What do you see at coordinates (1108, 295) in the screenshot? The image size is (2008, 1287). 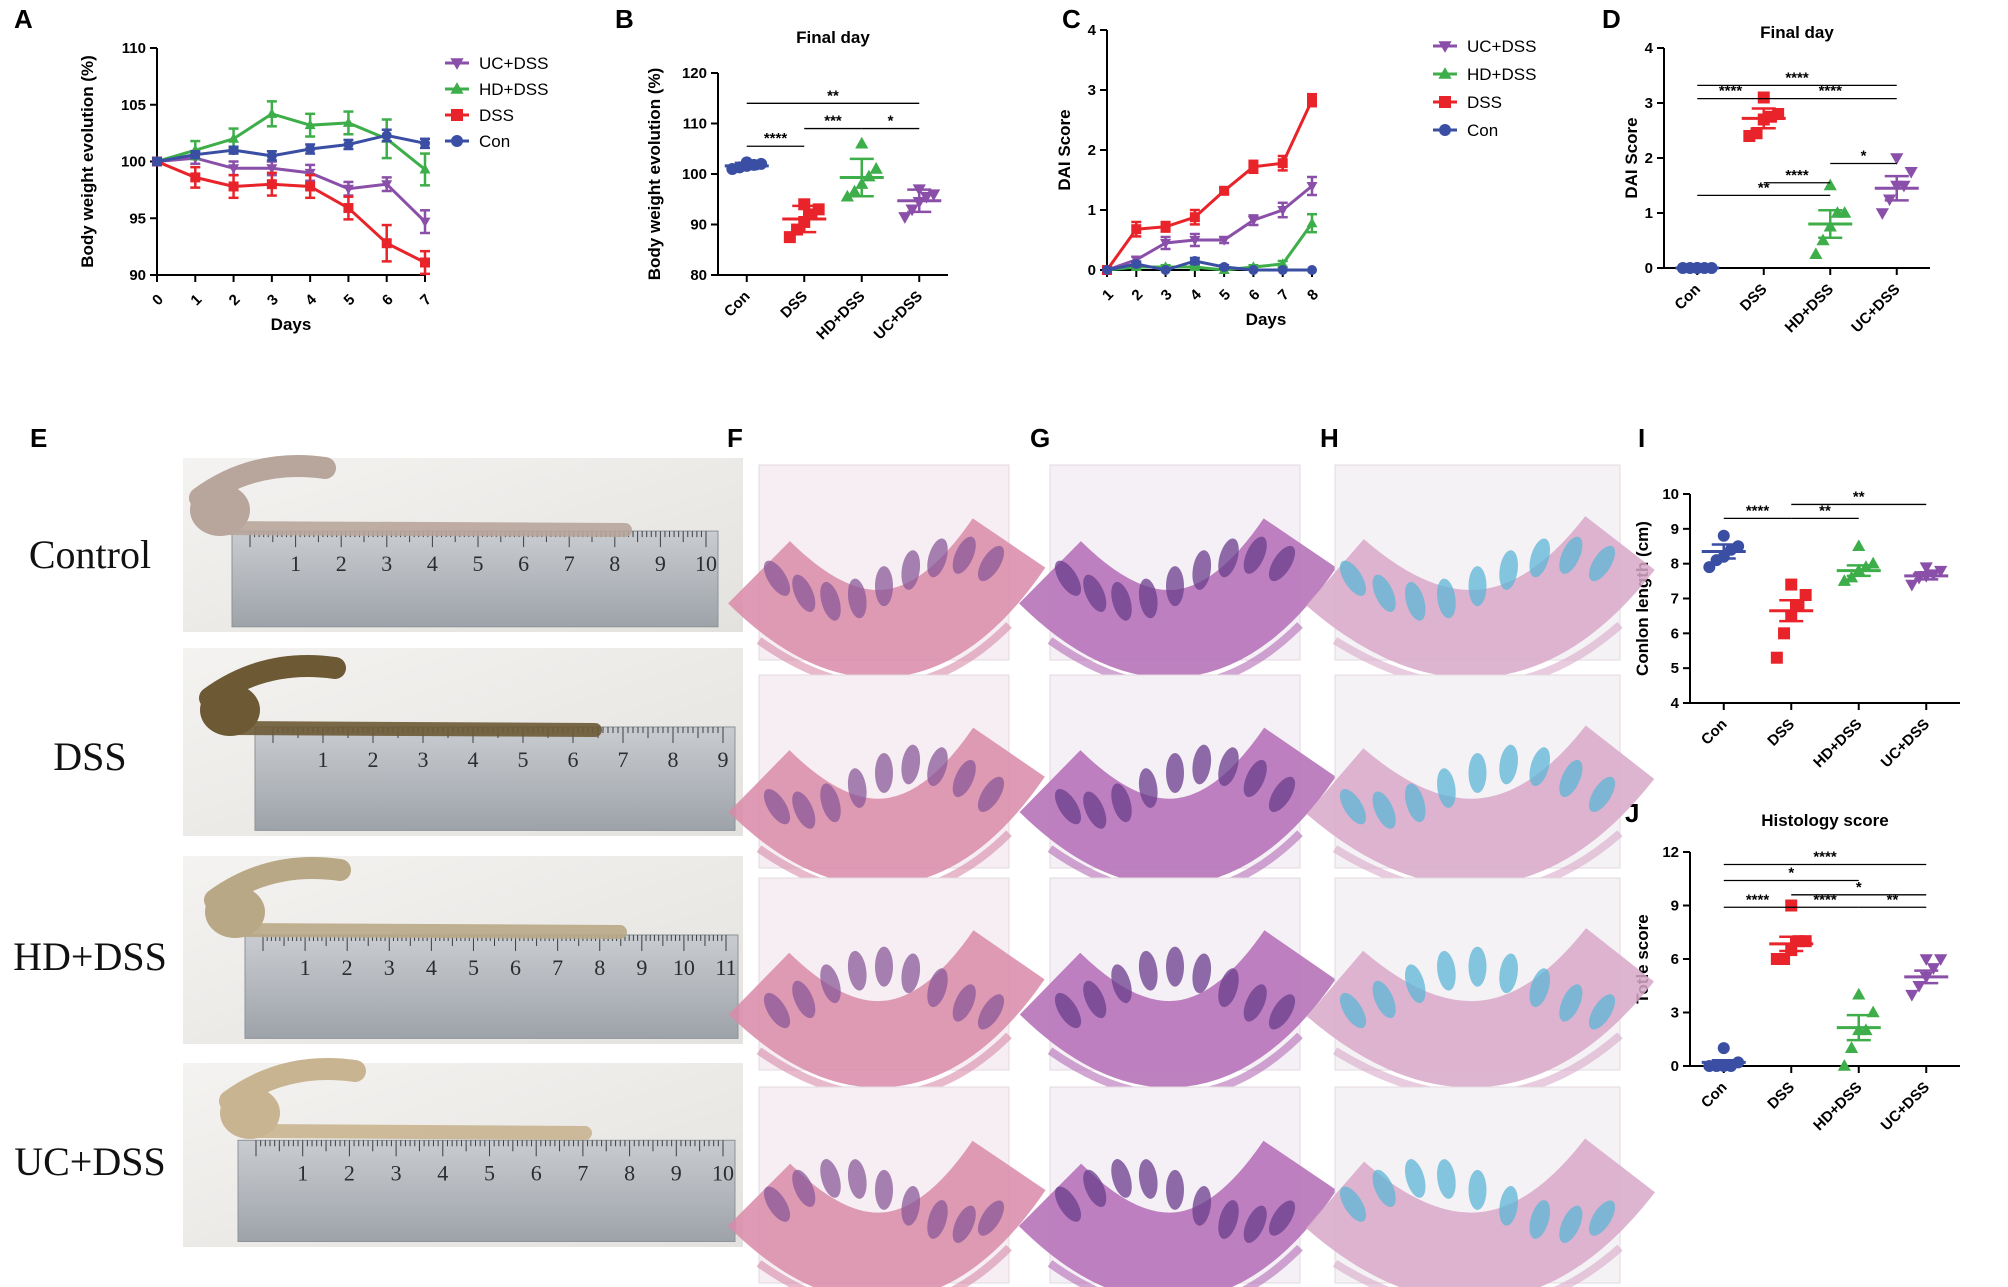 I see `x-tick-label: 1` at bounding box center [1108, 295].